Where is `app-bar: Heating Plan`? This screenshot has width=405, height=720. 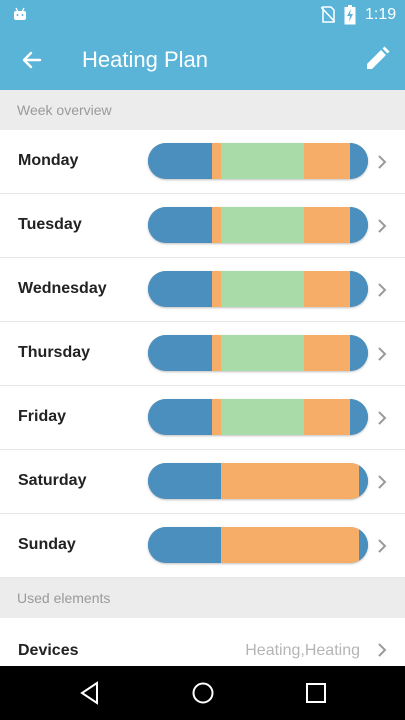 app-bar: Heating Plan is located at coordinates (202, 60).